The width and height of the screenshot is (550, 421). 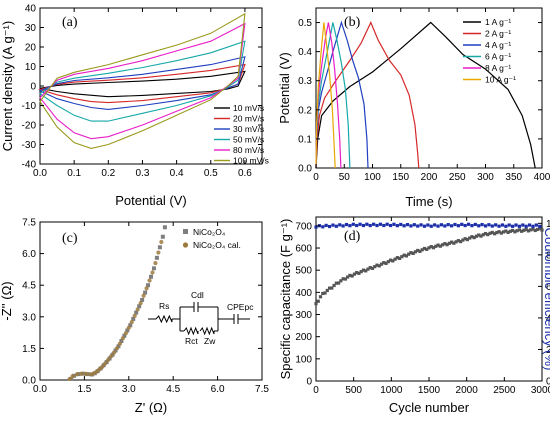 I want to click on panel-b-series, so click(x=425, y=94).